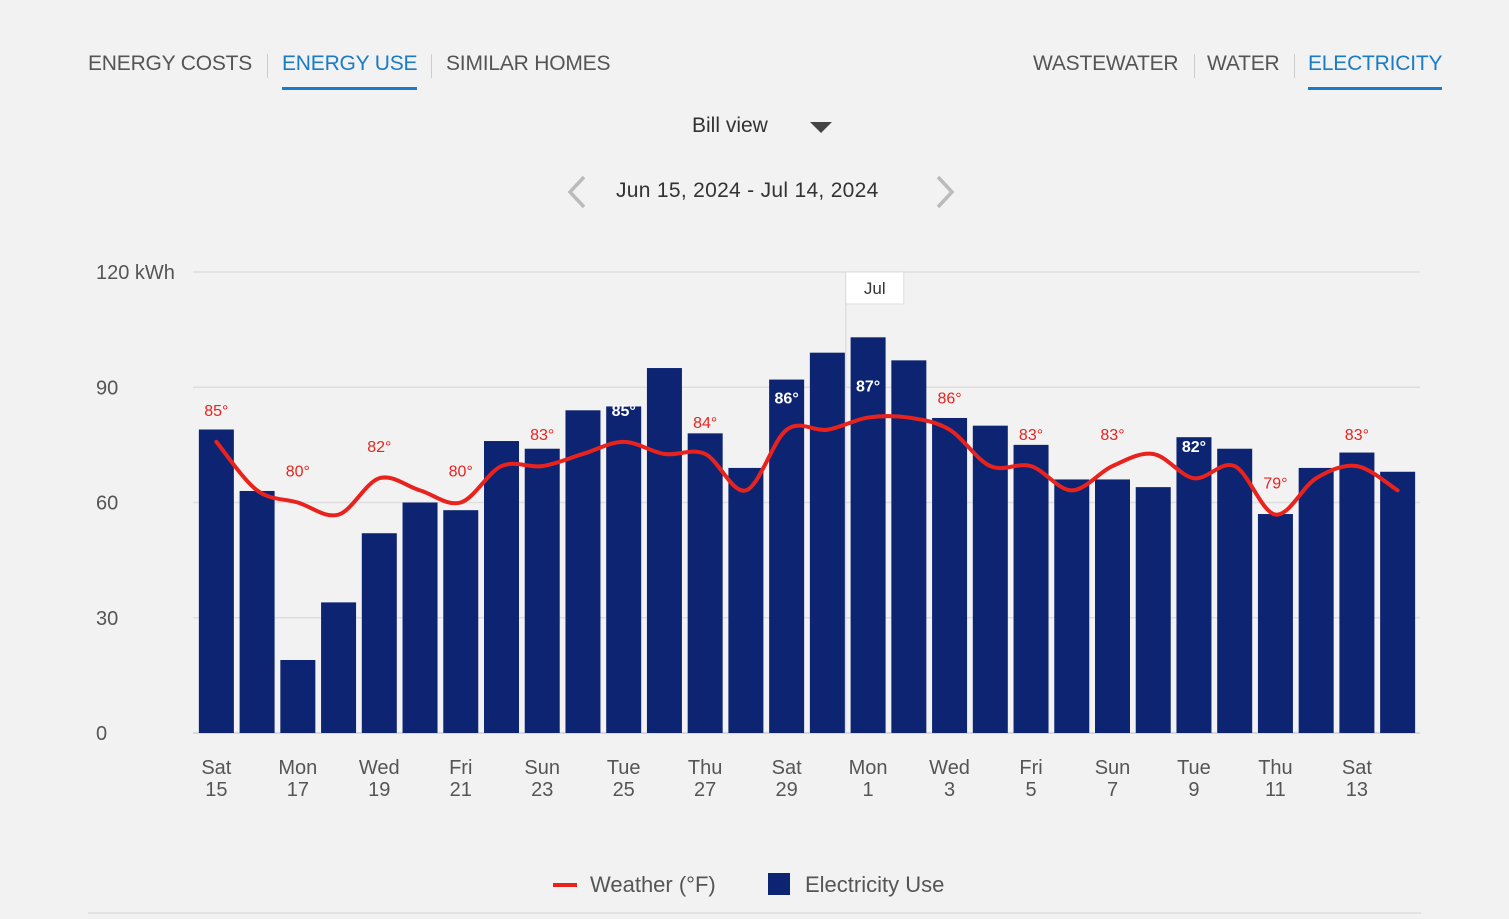 This screenshot has height=919, width=1509. I want to click on month-box, so click(875, 288).